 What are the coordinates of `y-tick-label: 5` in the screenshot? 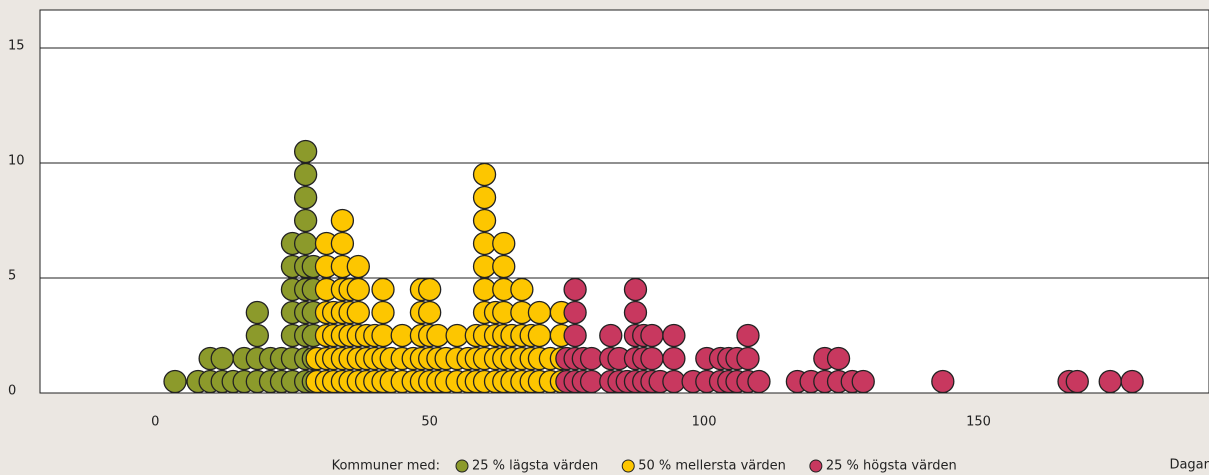 It's located at (12, 275).